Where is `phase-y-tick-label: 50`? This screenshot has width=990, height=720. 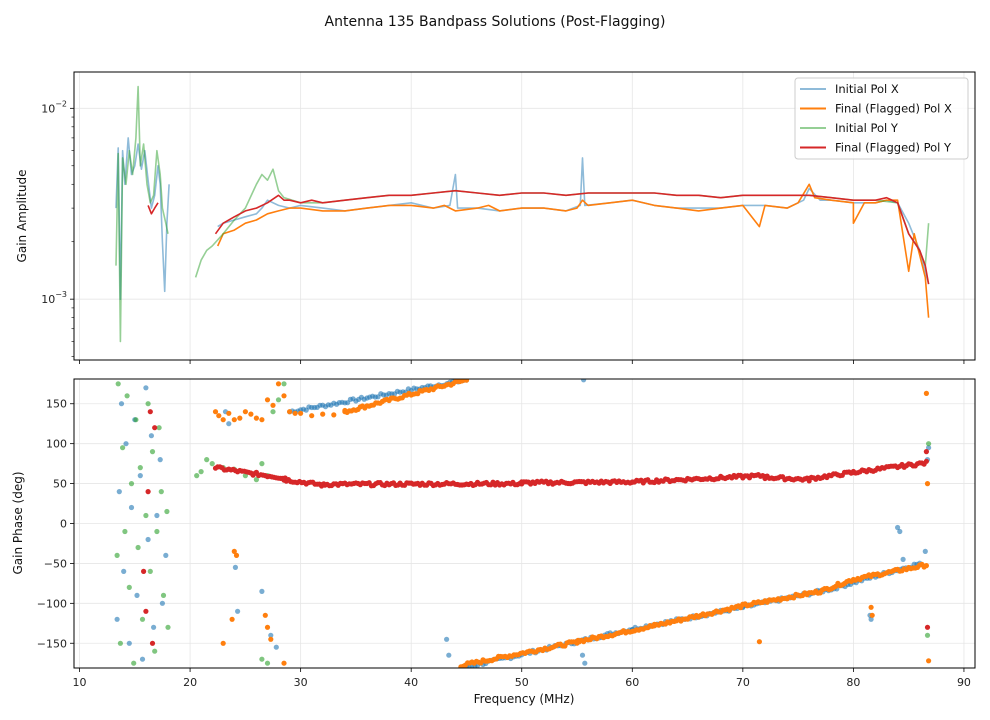 phase-y-tick-label: 50 is located at coordinates (60, 484).